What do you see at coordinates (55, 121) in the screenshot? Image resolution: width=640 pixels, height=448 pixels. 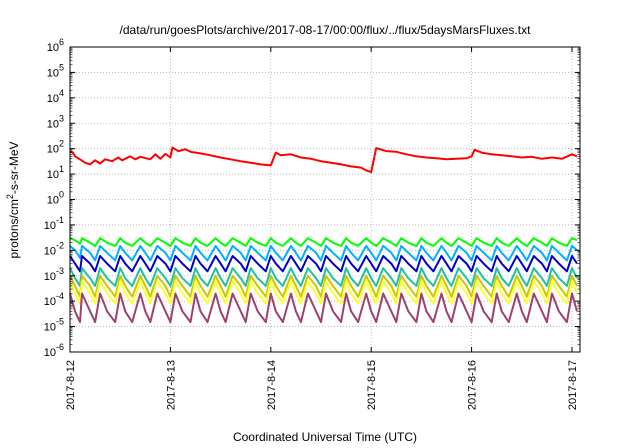 I see `y-tick-label: 10³` at bounding box center [55, 121].